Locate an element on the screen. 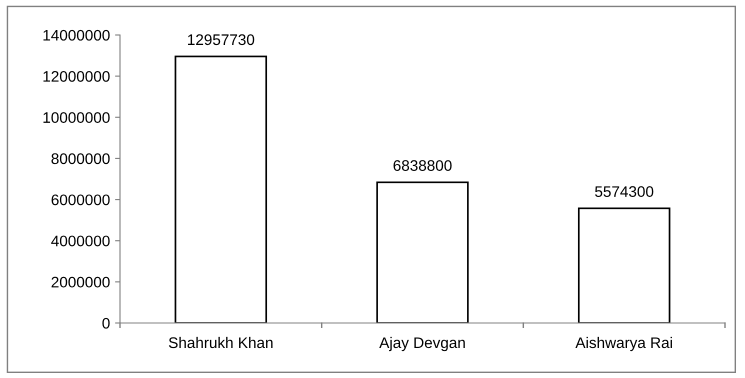 The image size is (745, 378). data-label: 6838800 is located at coordinates (423, 165).